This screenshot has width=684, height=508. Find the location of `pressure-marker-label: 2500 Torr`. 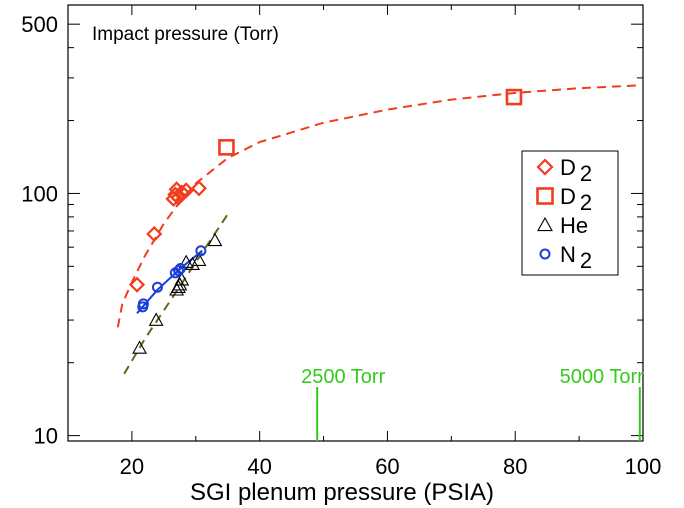

pressure-marker-label: 2500 Torr is located at coordinates (343, 377).